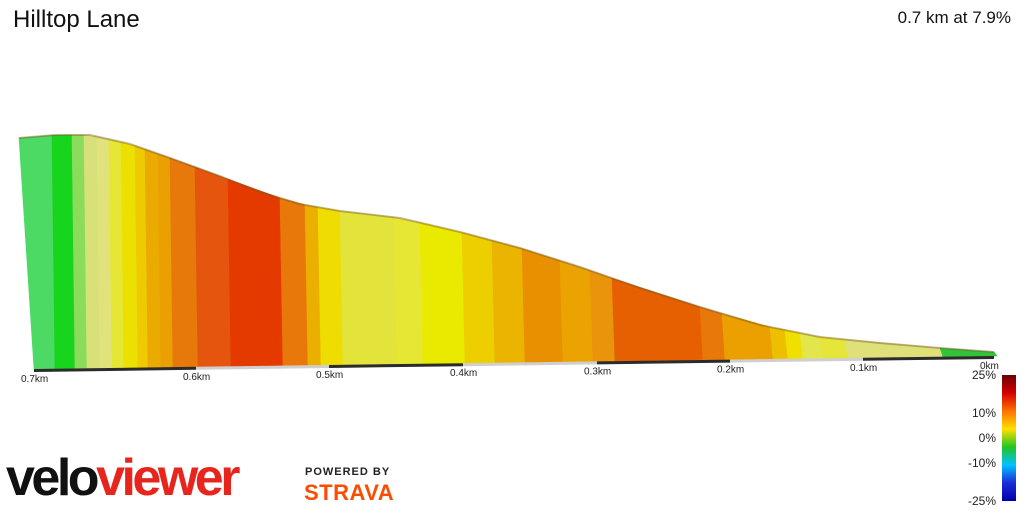 The height and width of the screenshot is (512, 1024). I want to click on strava-logo: STRAVA, so click(349, 492).